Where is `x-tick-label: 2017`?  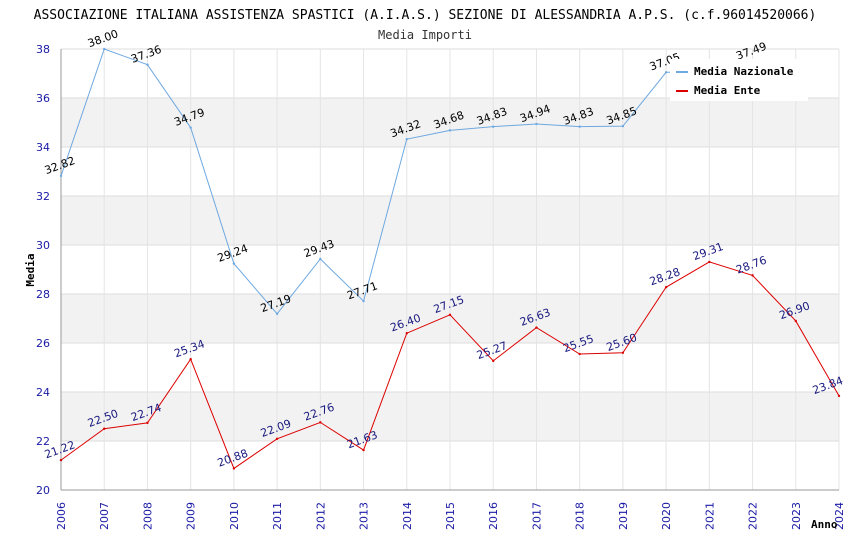 x-tick-label: 2017 is located at coordinates (536, 516).